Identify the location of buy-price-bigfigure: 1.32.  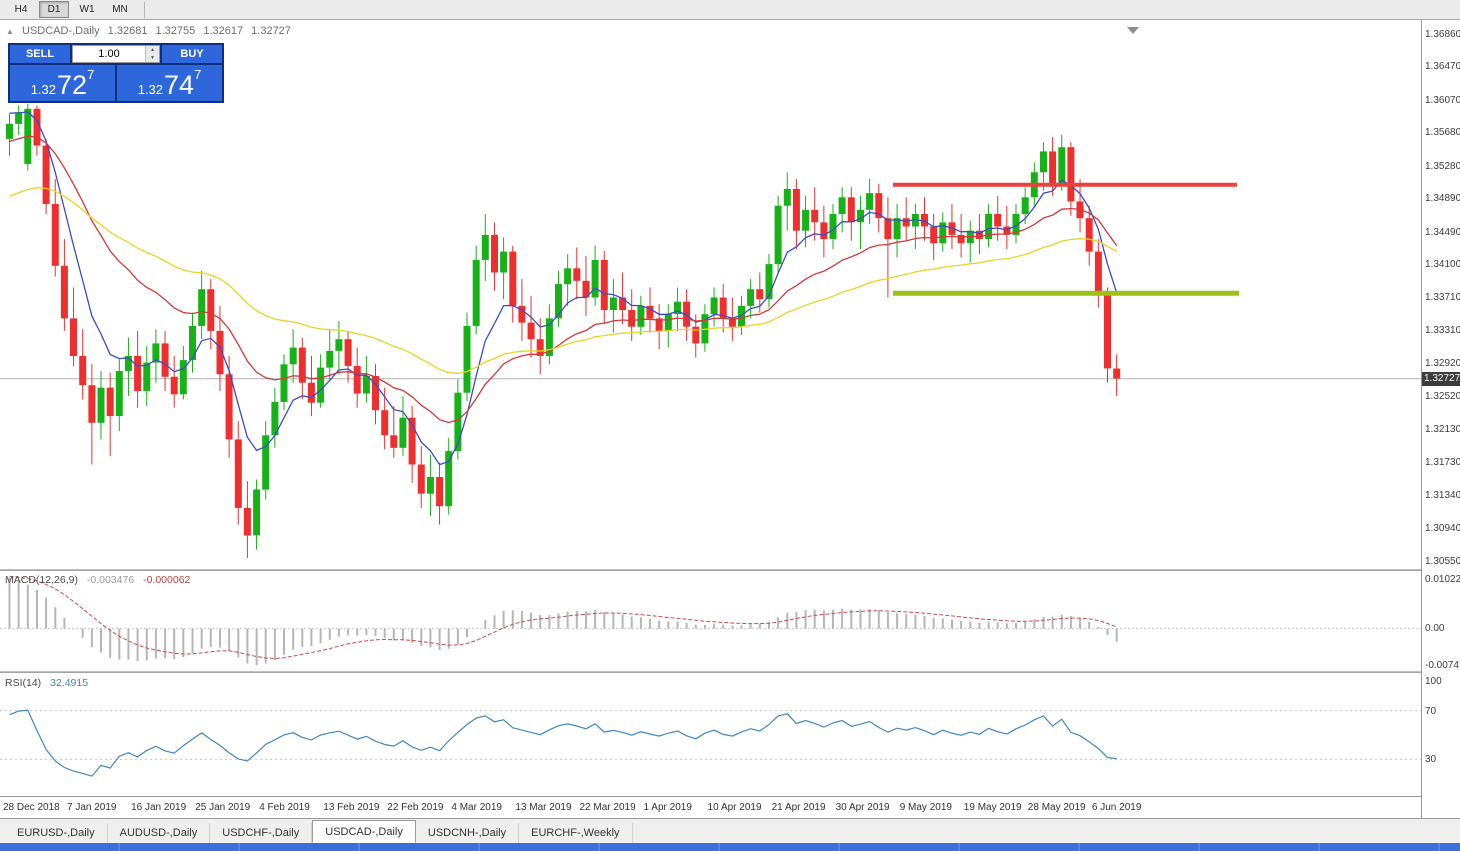
(150, 89).